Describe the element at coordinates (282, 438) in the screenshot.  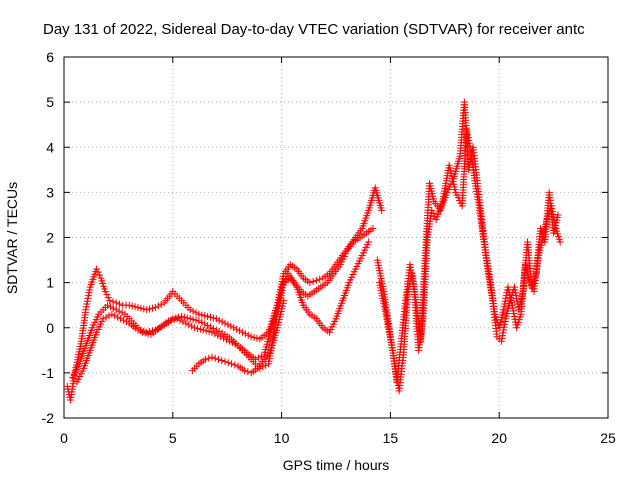
I see `x-tick-label: 10` at that location.